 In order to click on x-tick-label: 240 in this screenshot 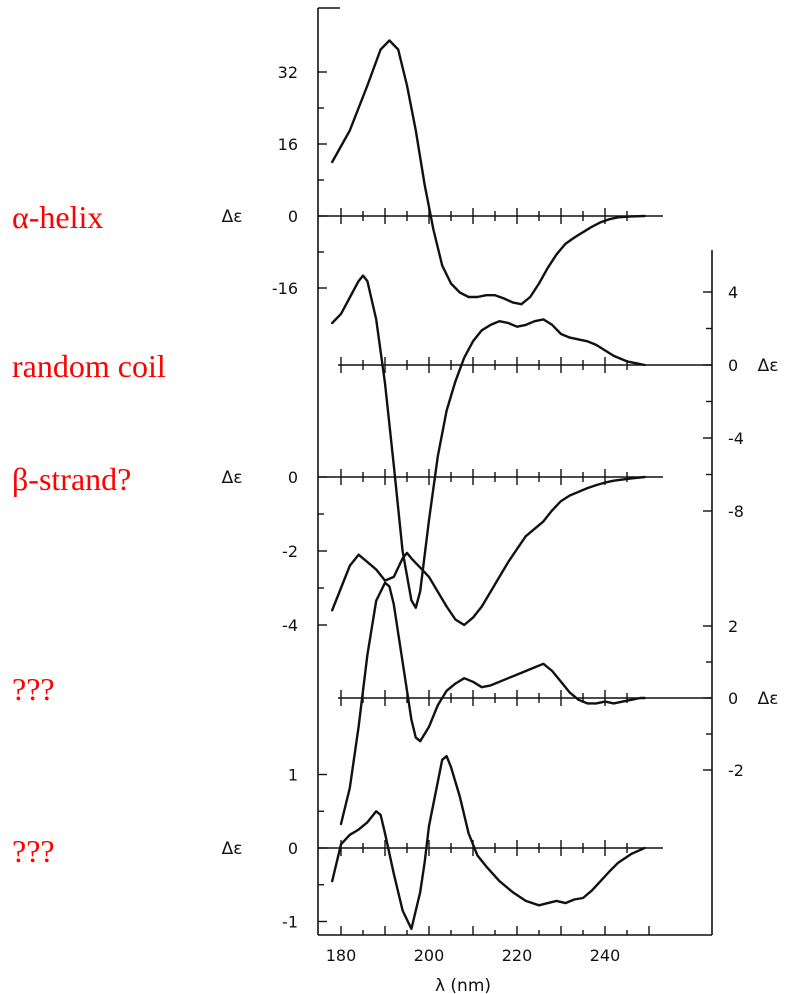, I will do `click(605, 955)`.